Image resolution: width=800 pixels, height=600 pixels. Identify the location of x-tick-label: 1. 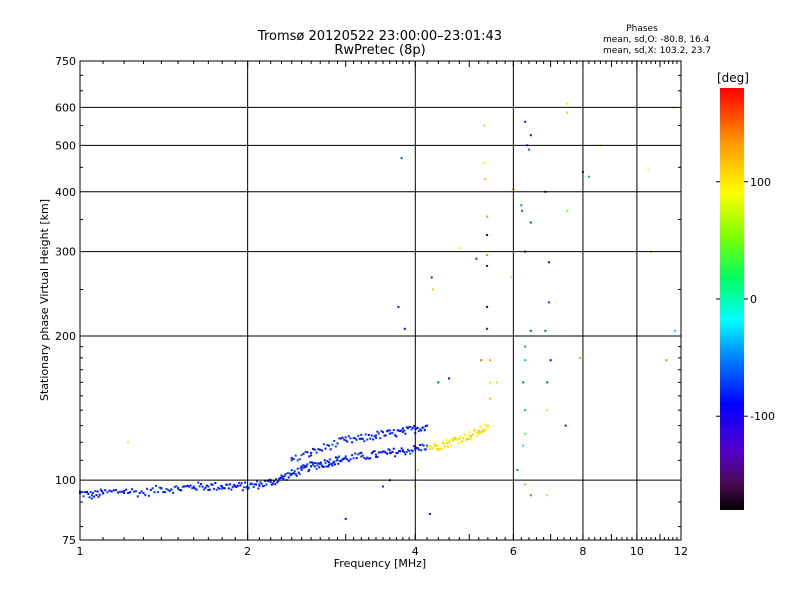
(80, 551).